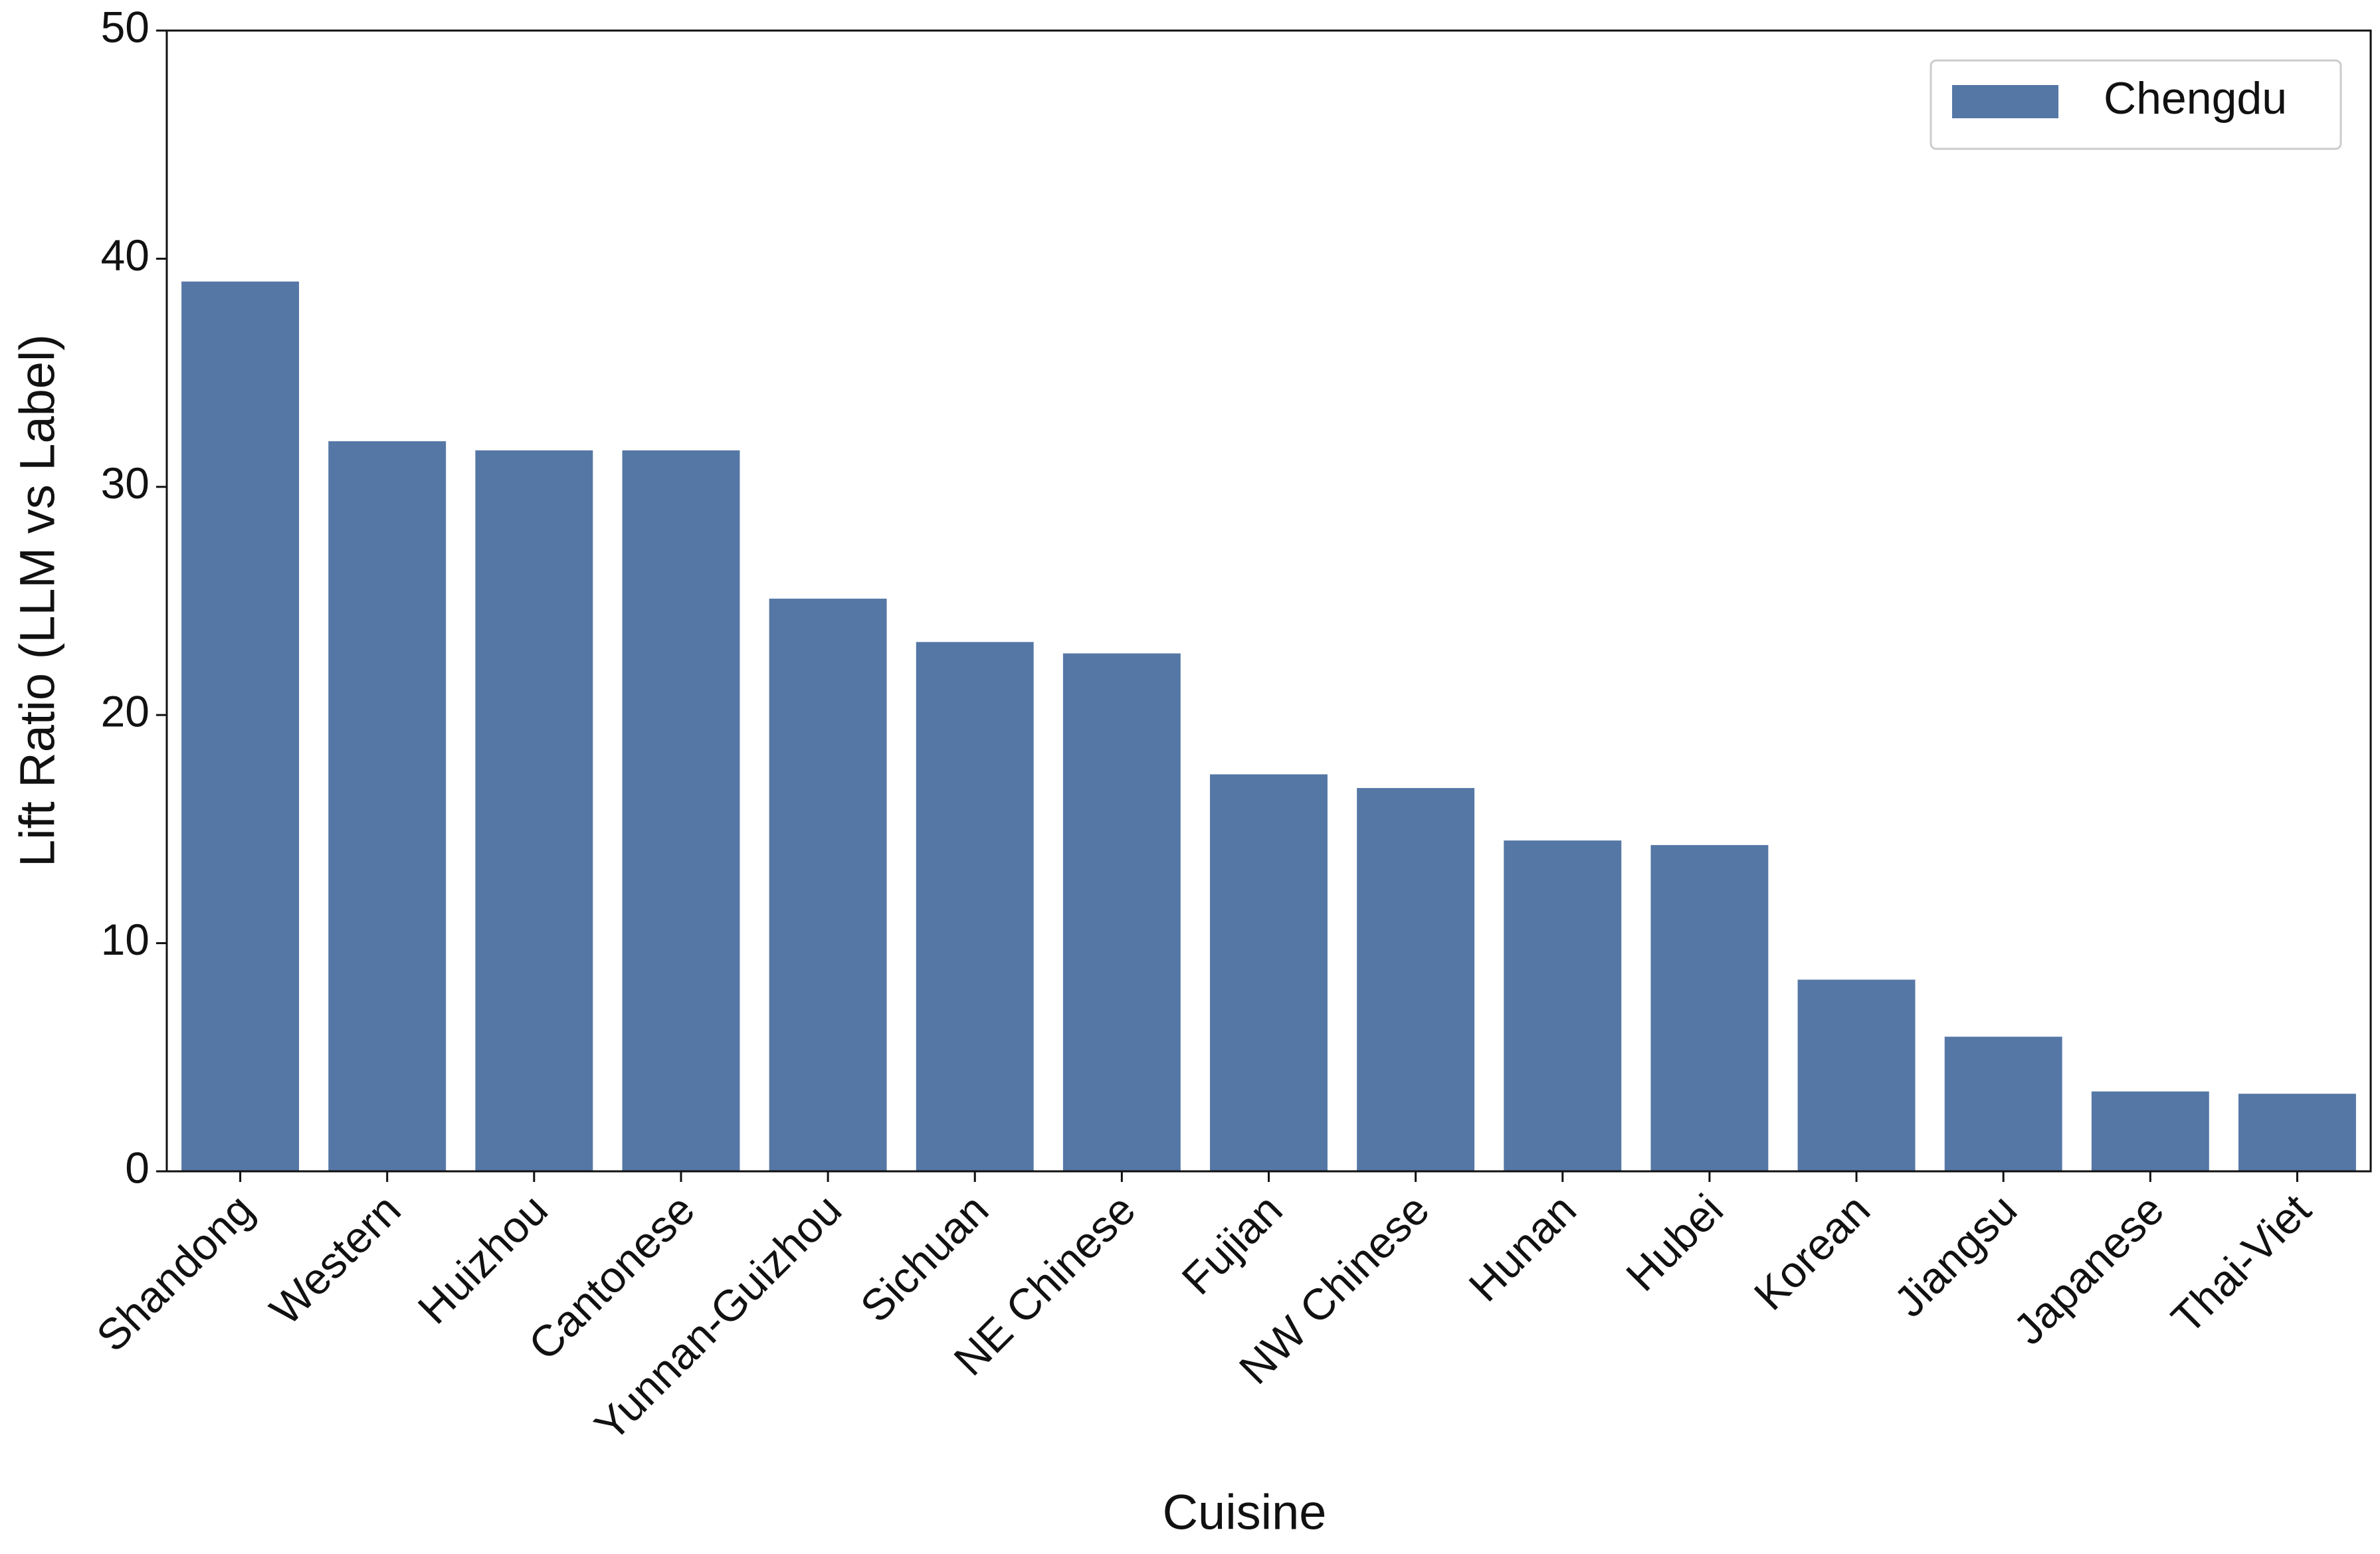 The image size is (2380, 1554). I want to click on x-tick-label: Shandong, so click(175, 1273).